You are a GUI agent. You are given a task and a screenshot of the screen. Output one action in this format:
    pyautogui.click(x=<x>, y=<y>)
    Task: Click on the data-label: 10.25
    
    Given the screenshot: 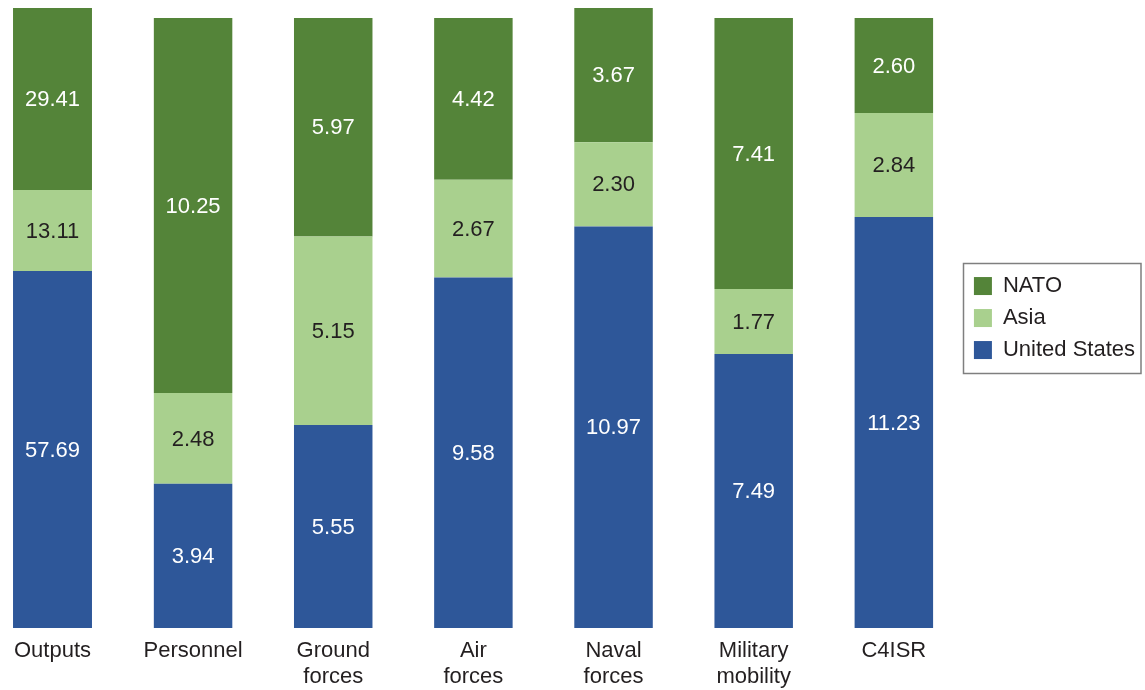 What is the action you would take?
    pyautogui.click(x=193, y=205)
    